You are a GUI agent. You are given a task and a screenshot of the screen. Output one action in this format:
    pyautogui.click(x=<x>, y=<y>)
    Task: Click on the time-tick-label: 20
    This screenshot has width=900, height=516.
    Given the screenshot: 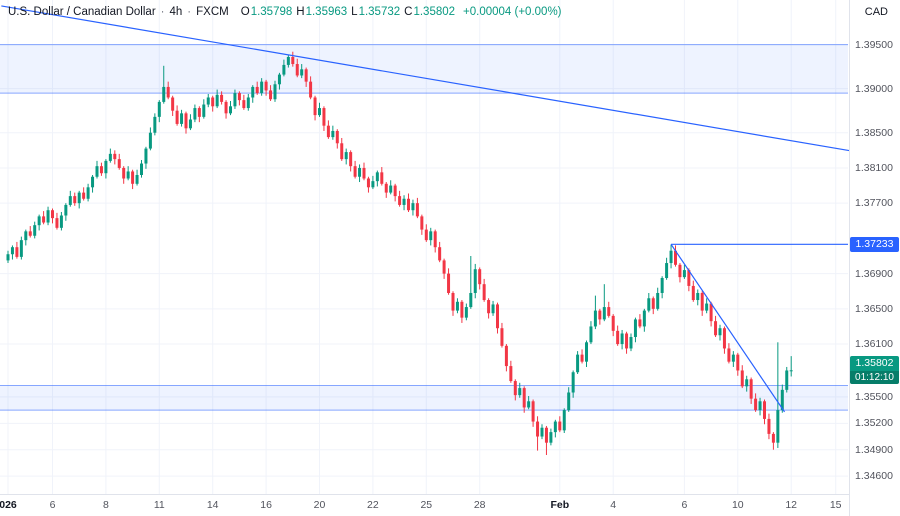 What is the action you would take?
    pyautogui.click(x=319, y=505)
    